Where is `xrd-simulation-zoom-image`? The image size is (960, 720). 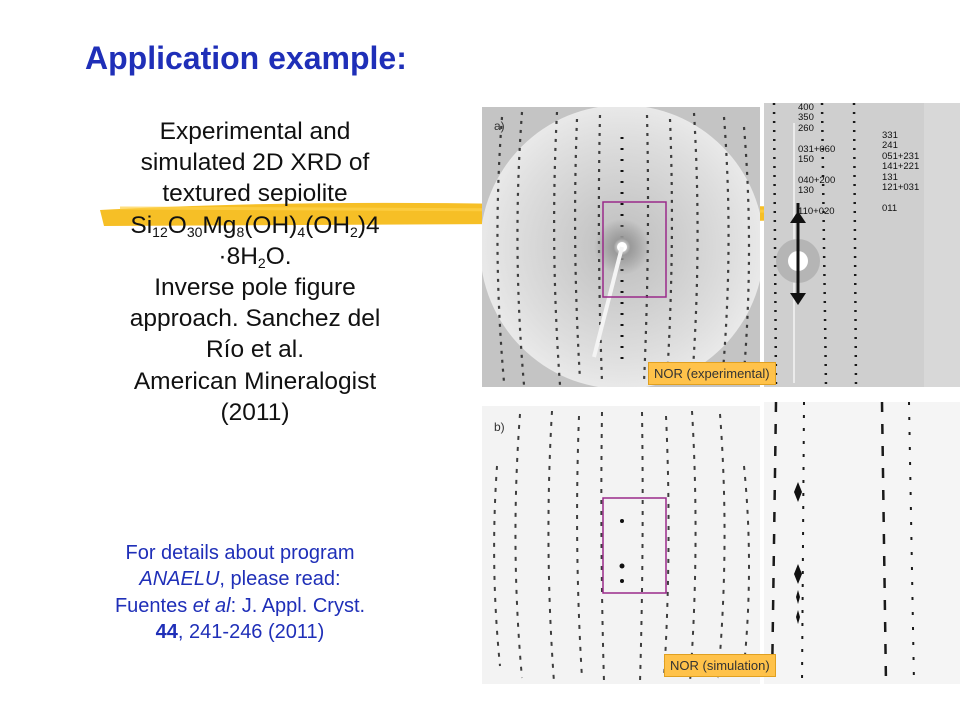
xrd-simulation-zoom-image is located at coordinates (862, 543).